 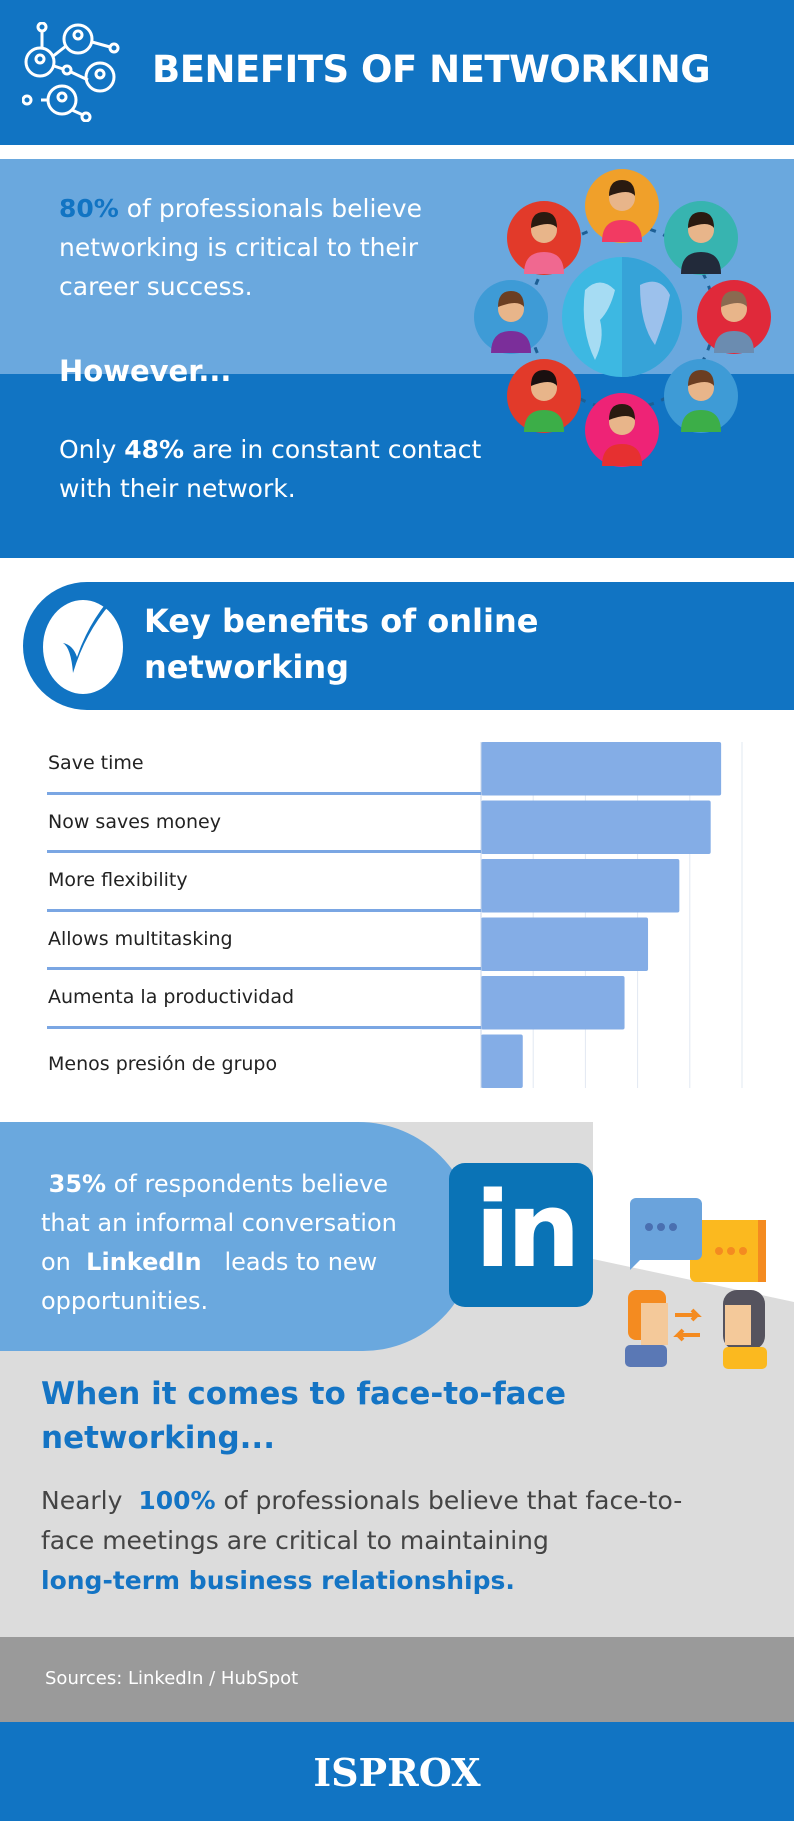 What do you see at coordinates (177, 1500) in the screenshot?
I see `stat-100: 100%` at bounding box center [177, 1500].